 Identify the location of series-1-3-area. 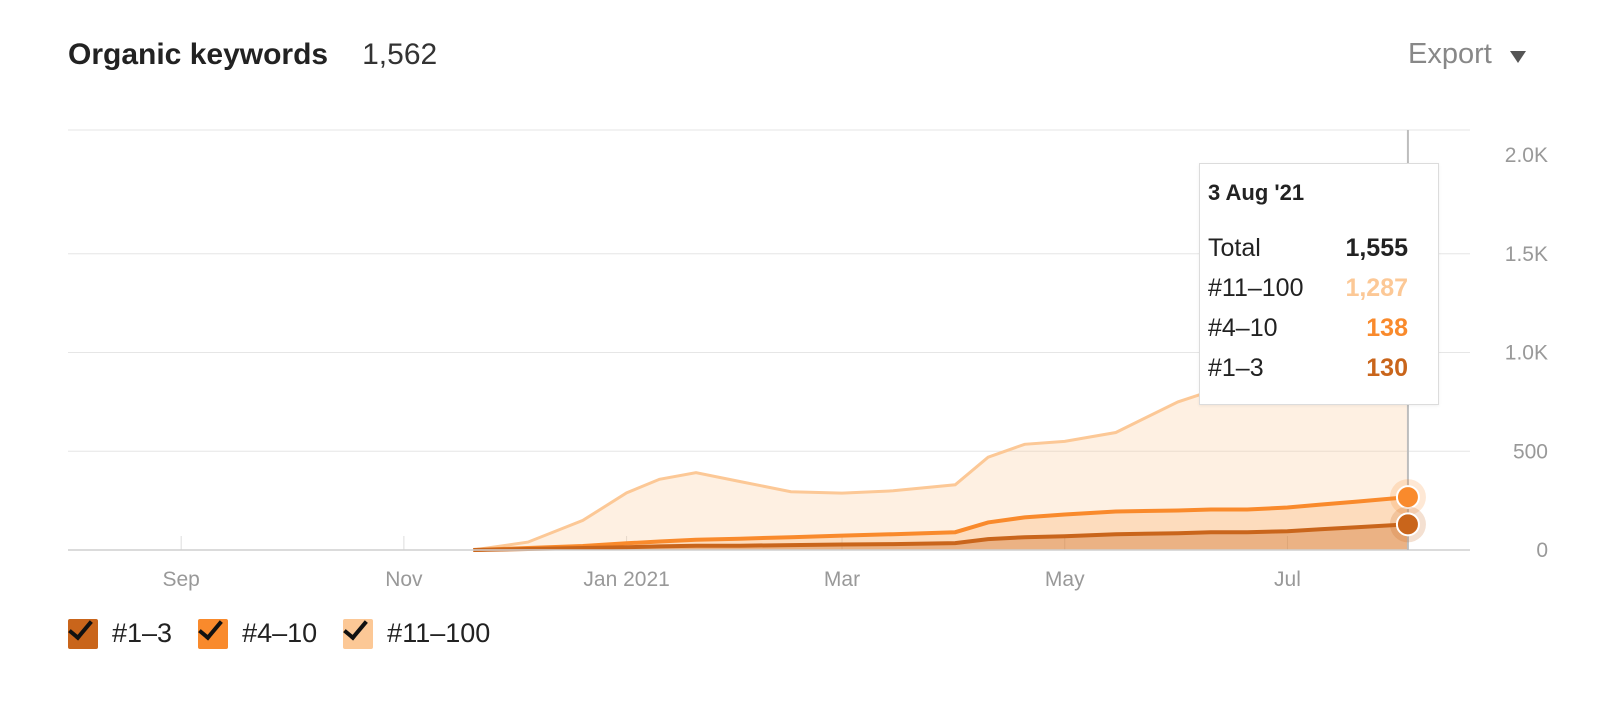
(940, 537).